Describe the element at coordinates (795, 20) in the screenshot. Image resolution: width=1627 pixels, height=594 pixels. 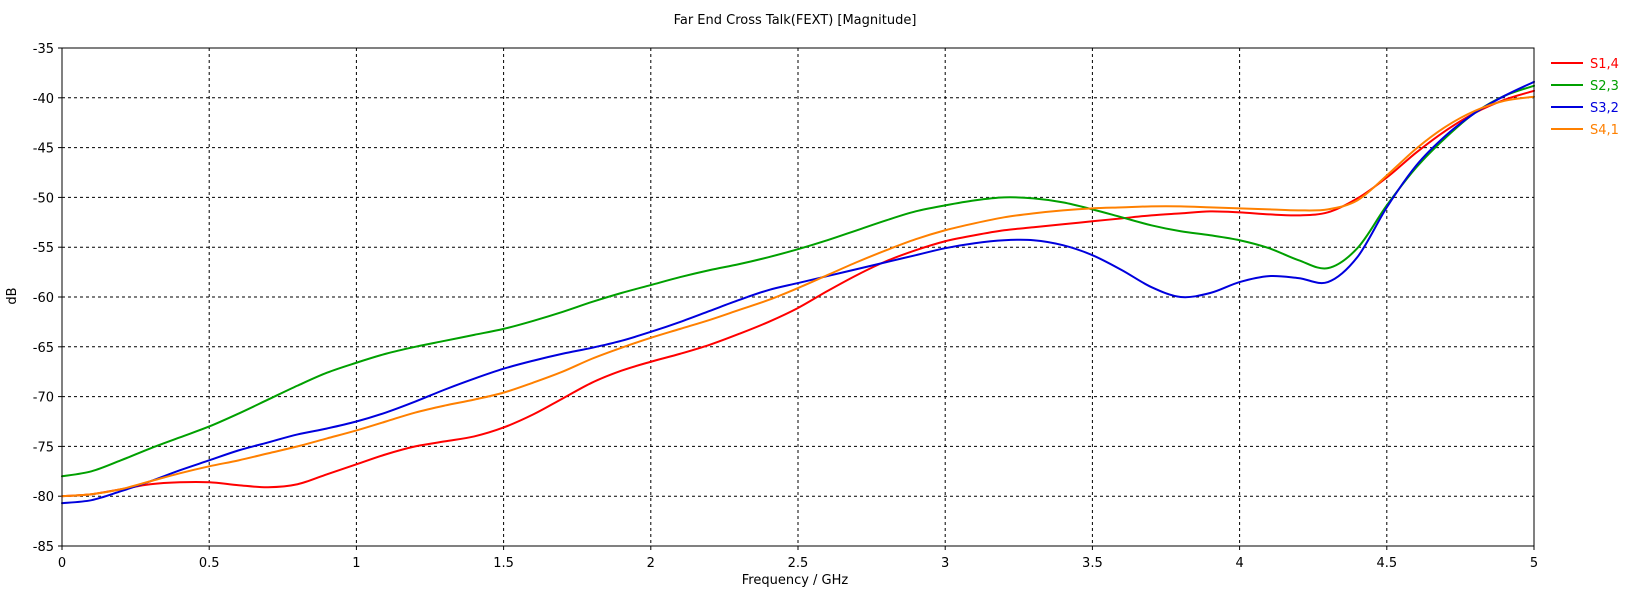
I see `chart-title: Far End Cross Talk(FEXT) [Magnitude]` at that location.